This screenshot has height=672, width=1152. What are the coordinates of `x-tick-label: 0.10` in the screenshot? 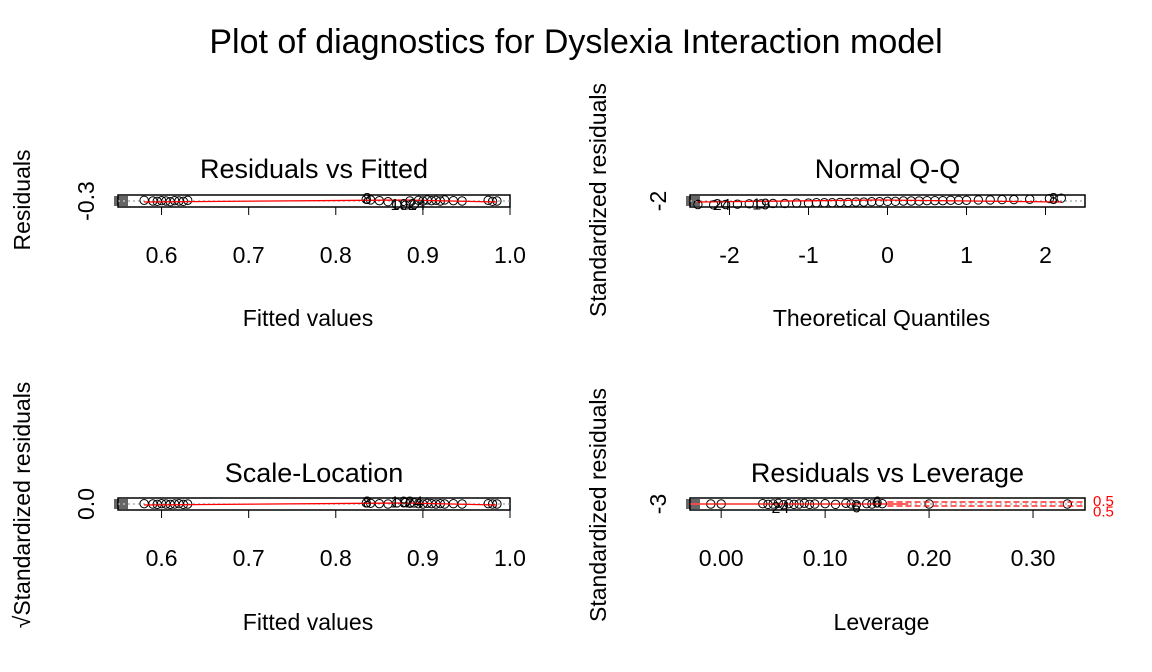 It's located at (825, 558).